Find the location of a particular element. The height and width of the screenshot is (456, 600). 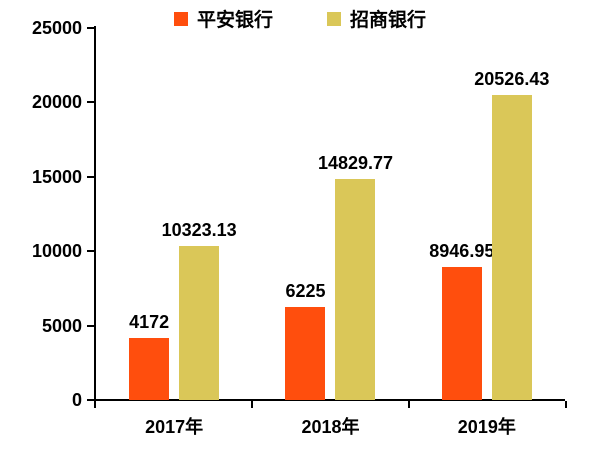

x-category-label: 2018年 is located at coordinates (330, 427).